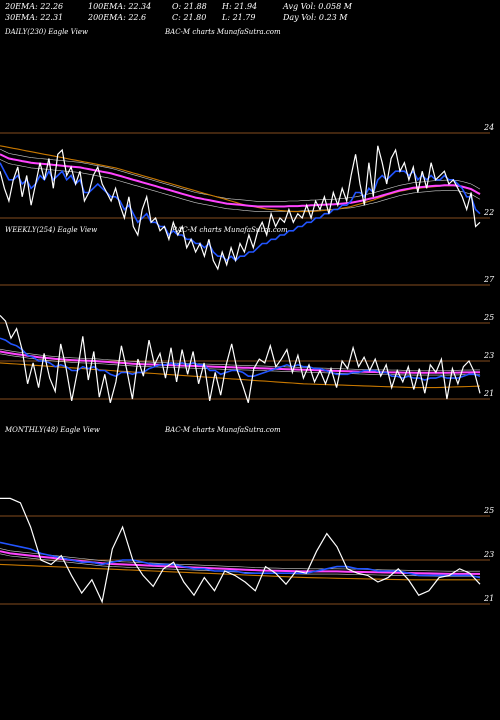 This screenshot has width=500, height=720. What do you see at coordinates (239, 17) in the screenshot?
I see `stat-low: L: 21.79` at bounding box center [239, 17].